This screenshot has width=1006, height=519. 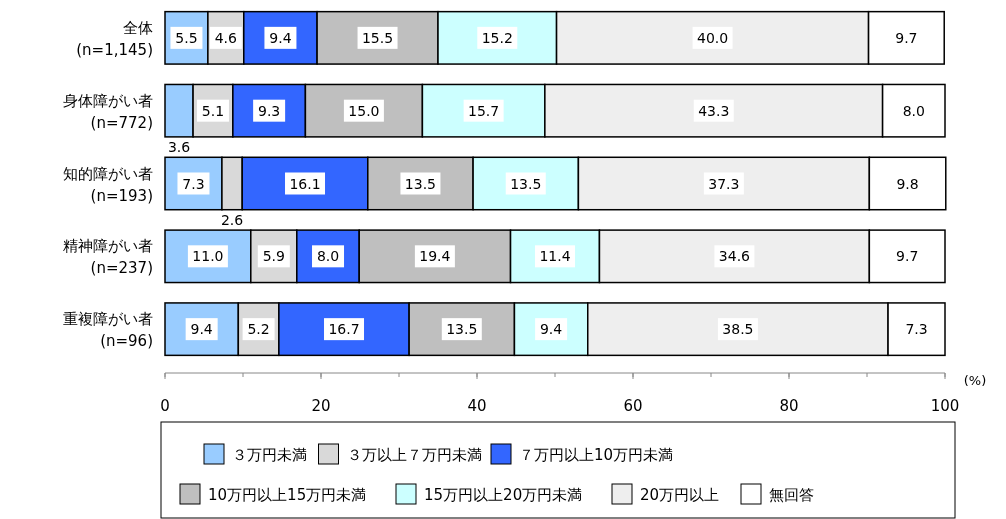 What do you see at coordinates (179, 146) in the screenshot?
I see `data-label: 3.6` at bounding box center [179, 146].